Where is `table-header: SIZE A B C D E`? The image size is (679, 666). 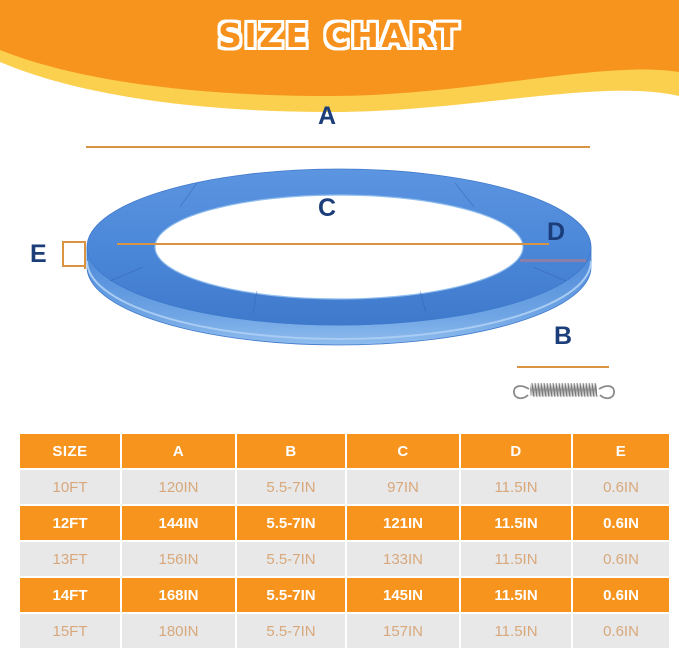
table-header: SIZE A B C D E is located at coordinates (344, 451).